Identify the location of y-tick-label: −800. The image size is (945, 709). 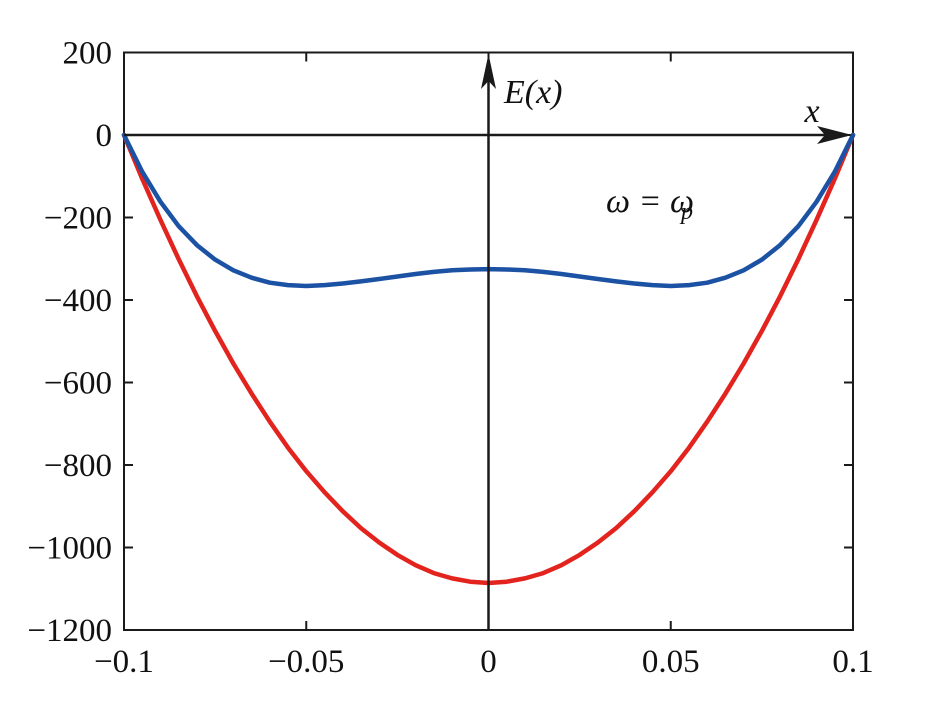
(78, 466).